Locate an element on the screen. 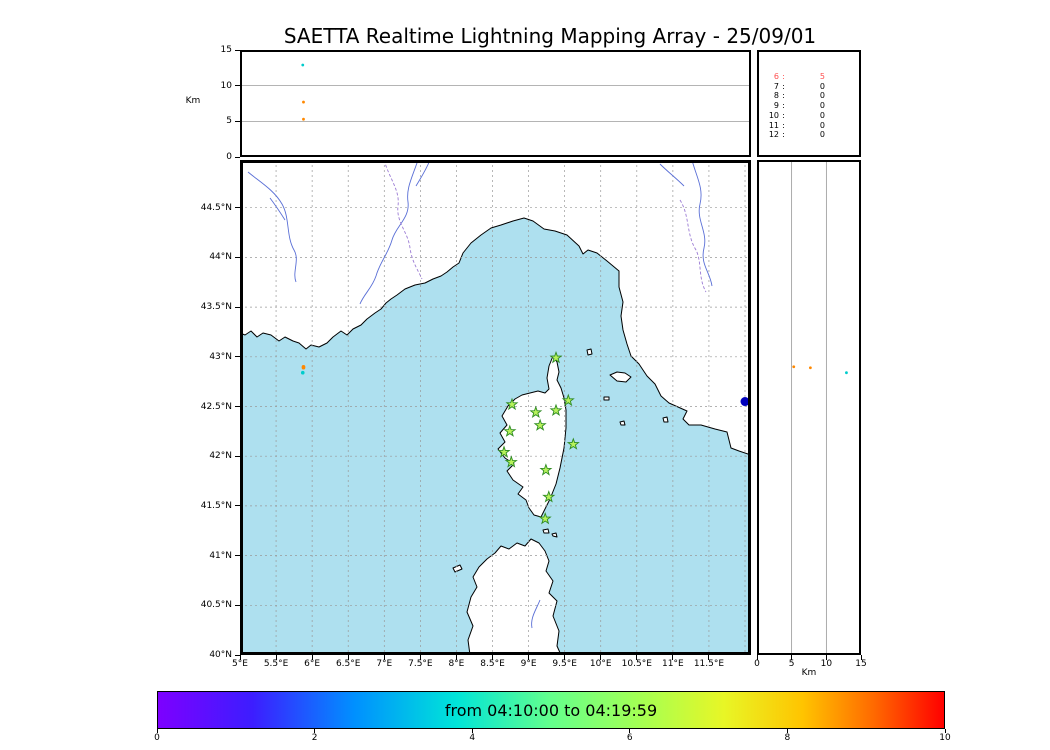 This screenshot has width=1050, height=750. colorbar-tick-label: 6 is located at coordinates (629, 738).